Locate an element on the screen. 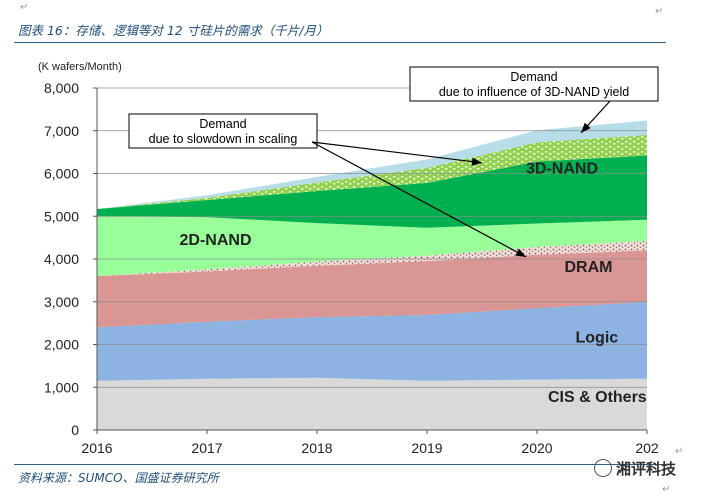 The image size is (706, 499). y-tick-label: 3,000 is located at coordinates (61, 302).